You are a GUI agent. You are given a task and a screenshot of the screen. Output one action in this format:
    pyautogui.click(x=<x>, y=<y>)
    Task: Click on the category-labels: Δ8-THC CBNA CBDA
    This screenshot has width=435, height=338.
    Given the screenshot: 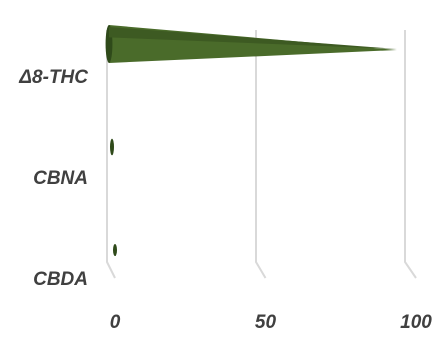 What is the action you would take?
    pyautogui.click(x=53, y=178)
    